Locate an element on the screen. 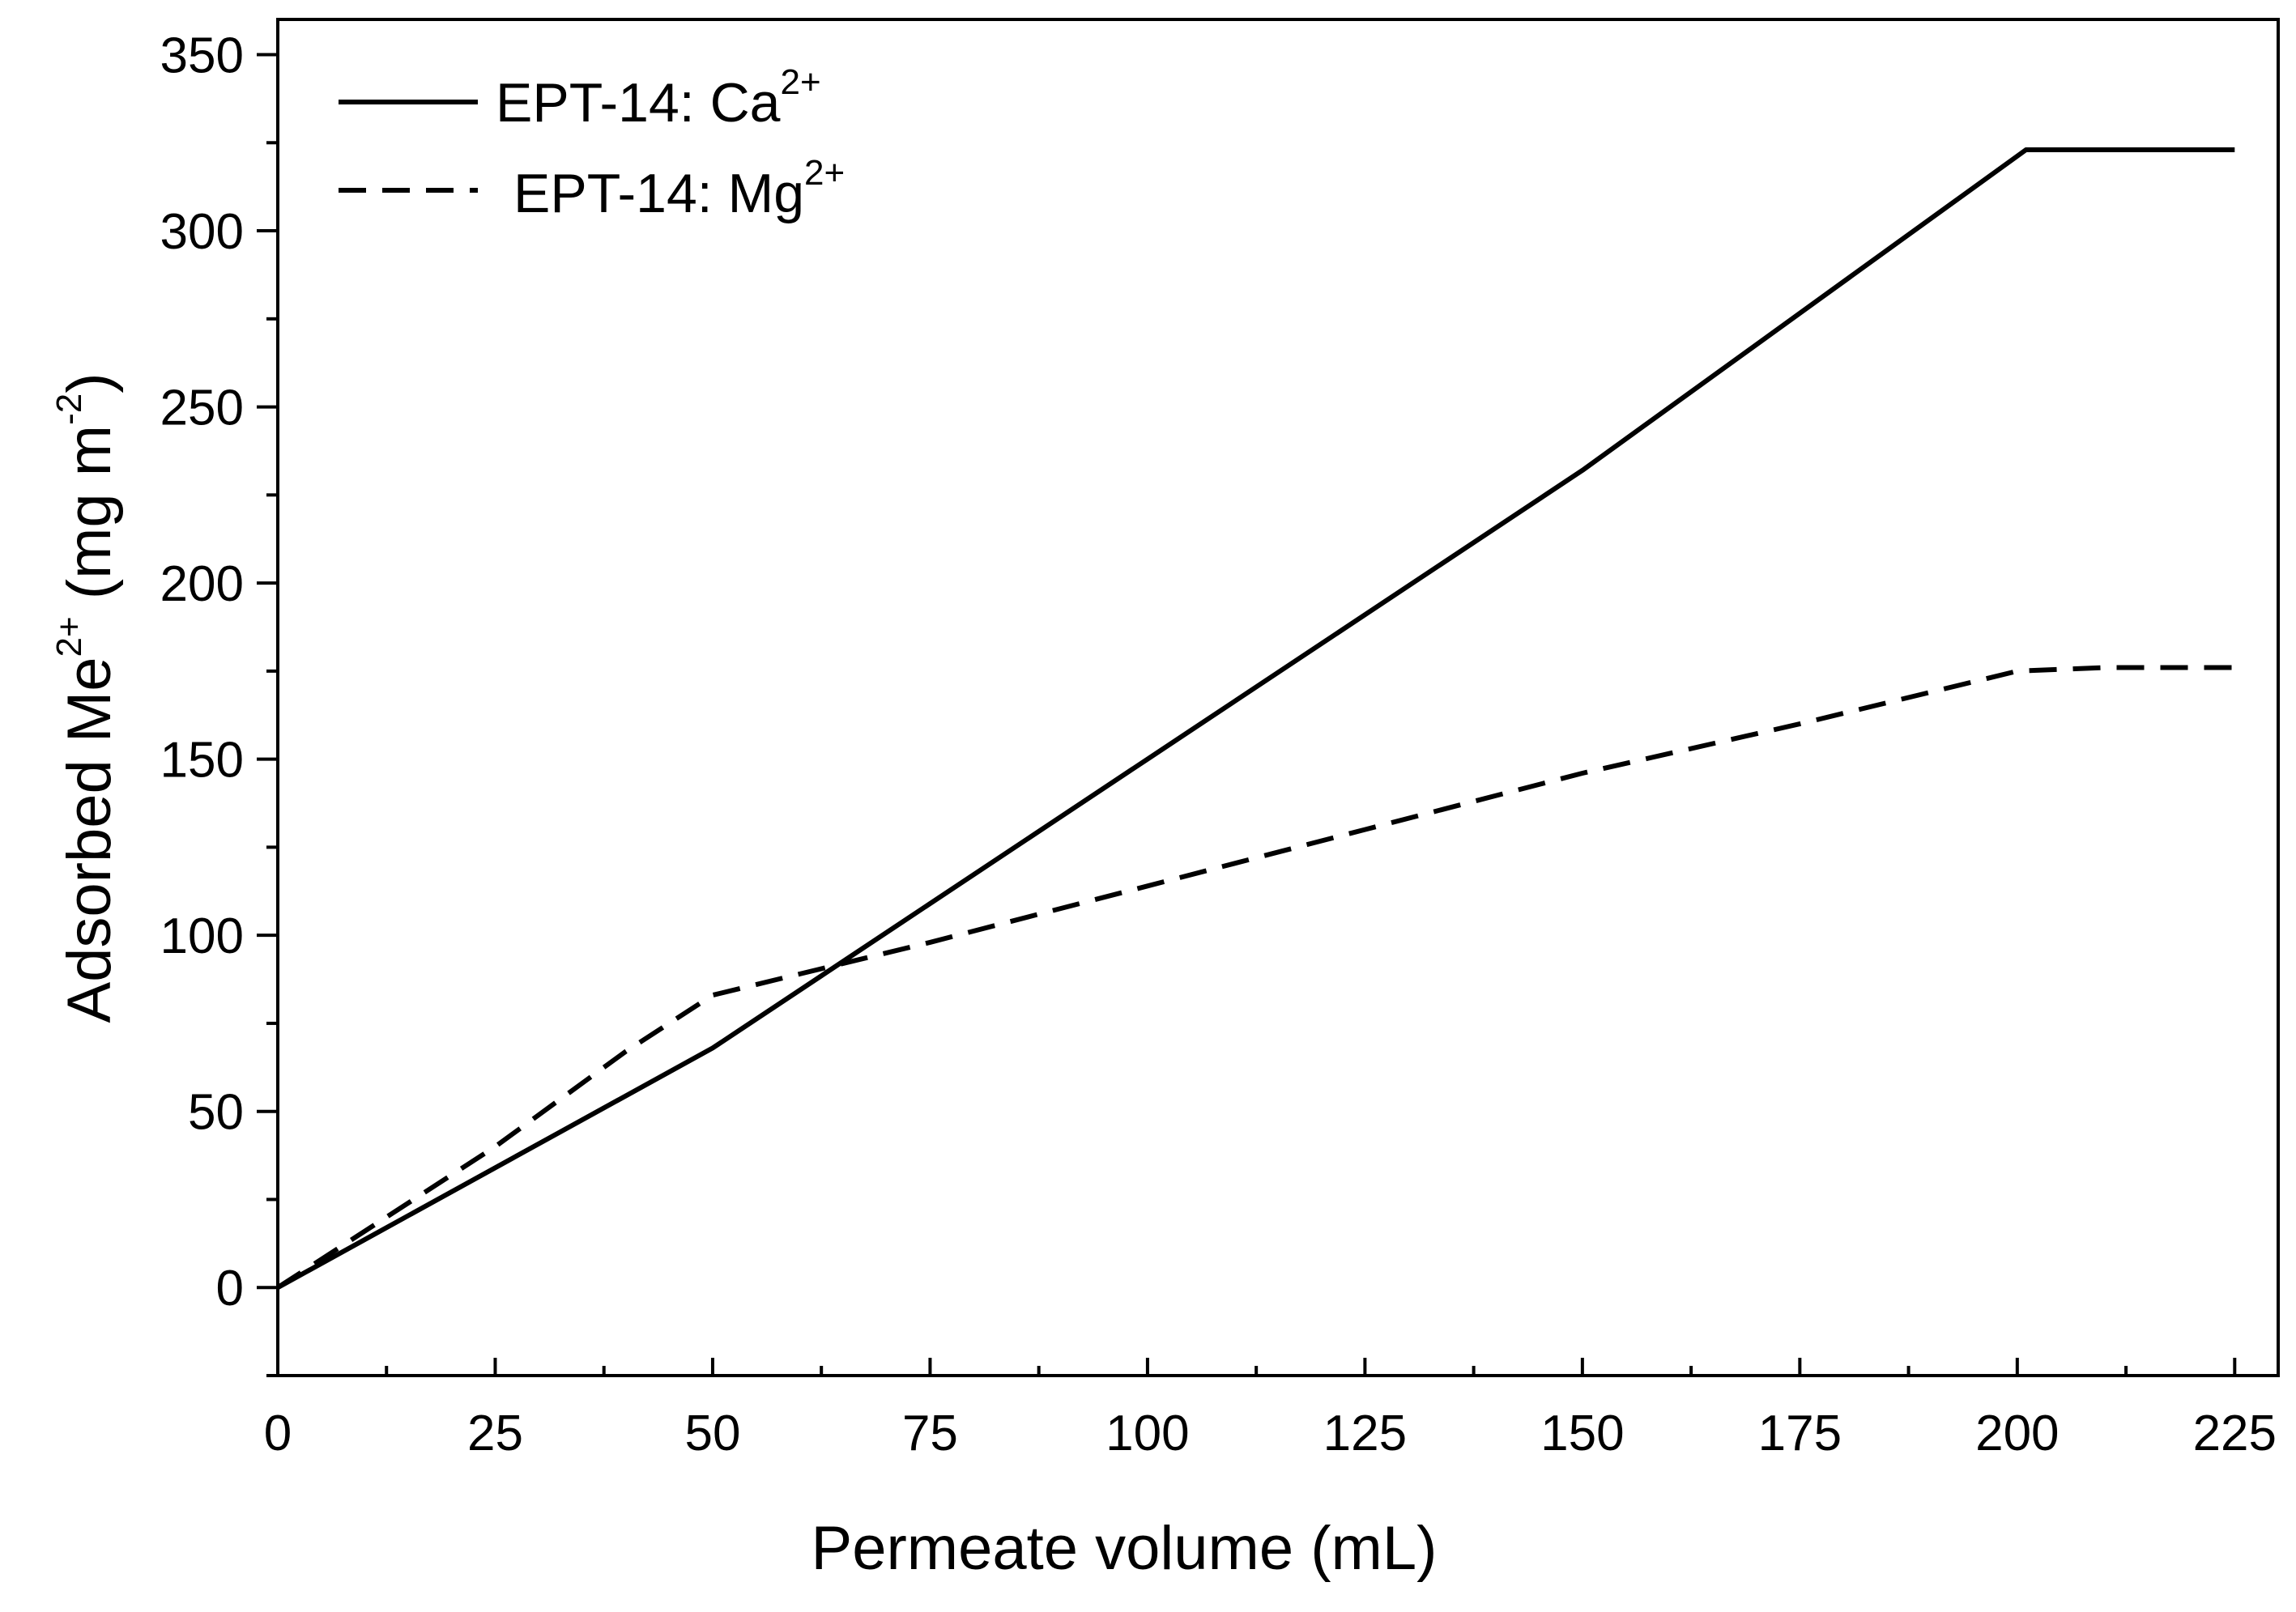  legend-label-mg: EPT-14: Mg2+ is located at coordinates (679, 189).